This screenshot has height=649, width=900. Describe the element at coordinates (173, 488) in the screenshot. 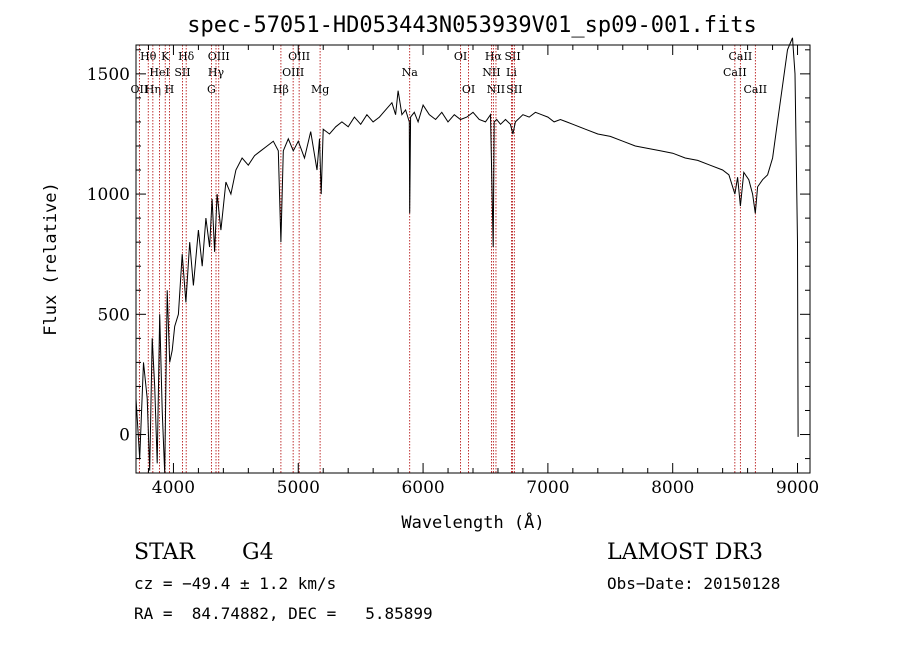

I see `x-tick-label-0: 4000` at that location.